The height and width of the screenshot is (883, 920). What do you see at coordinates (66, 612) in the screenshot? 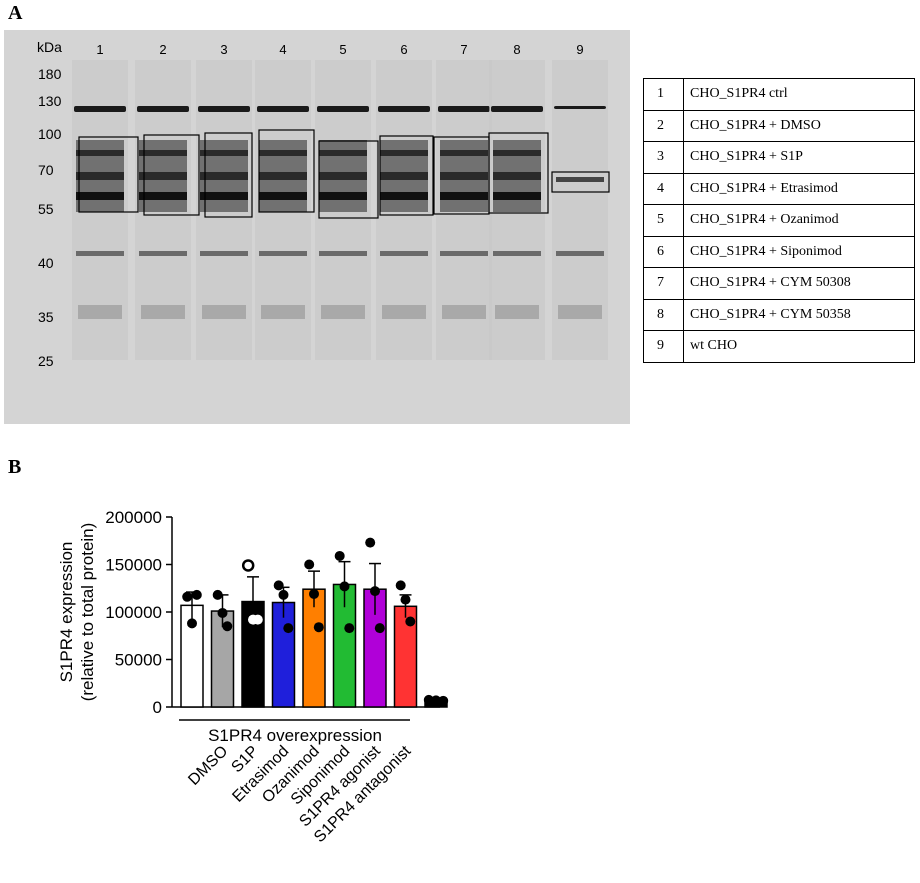
I see `y-axis-label-line1: S1PR4 expression` at bounding box center [66, 612].